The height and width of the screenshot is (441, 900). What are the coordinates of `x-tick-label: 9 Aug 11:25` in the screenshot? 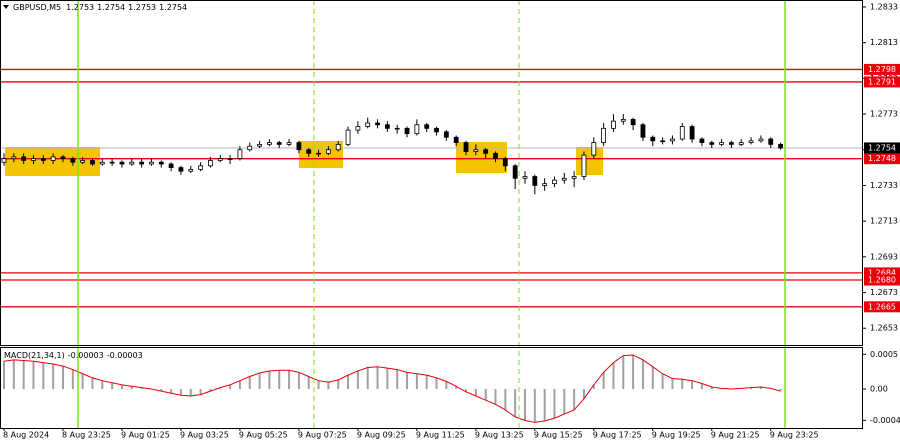 It's located at (440, 435).